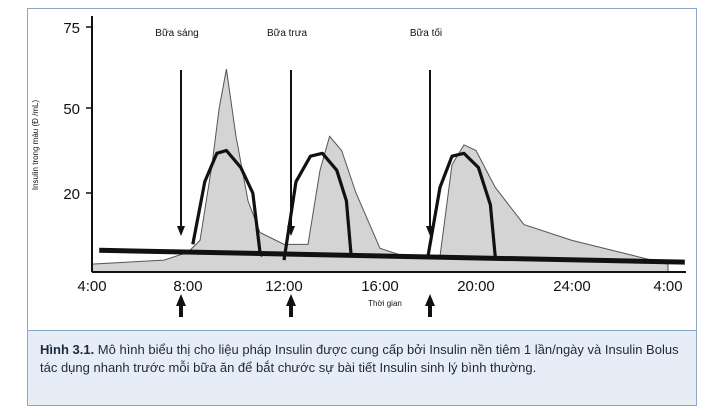  Describe the element at coordinates (572, 286) in the screenshot. I see `x-tick-label: 24:00` at that location.